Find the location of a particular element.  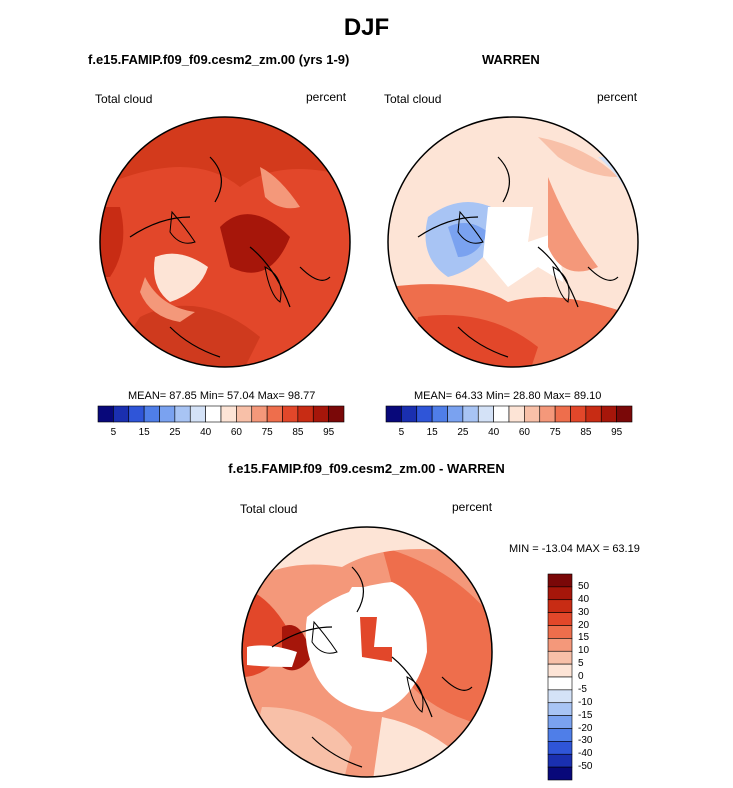

panel1-stats: MEAN= 87.85 Min= 57.04 Max= 98.77 is located at coordinates (222, 396).